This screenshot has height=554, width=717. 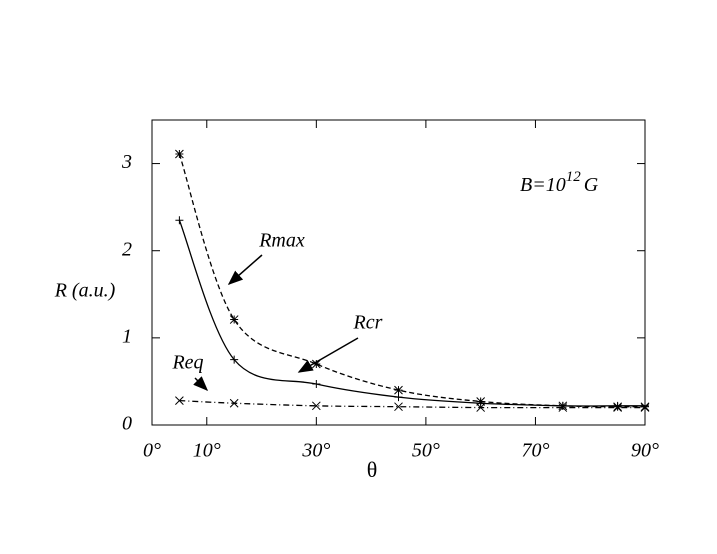 What do you see at coordinates (85, 291) in the screenshot?
I see `y-axis-label: R (a.u.)` at bounding box center [85, 291].